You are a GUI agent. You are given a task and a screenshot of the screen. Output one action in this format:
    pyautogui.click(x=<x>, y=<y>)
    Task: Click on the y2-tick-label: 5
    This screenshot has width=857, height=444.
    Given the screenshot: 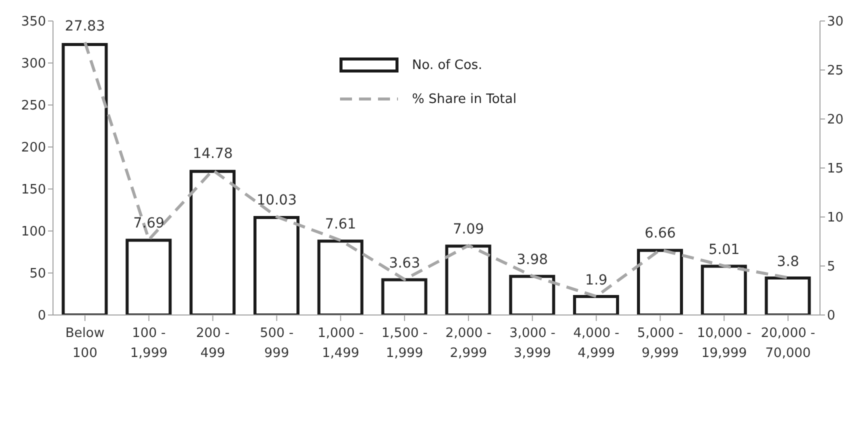 What is the action you would take?
    pyautogui.click(x=831, y=267)
    